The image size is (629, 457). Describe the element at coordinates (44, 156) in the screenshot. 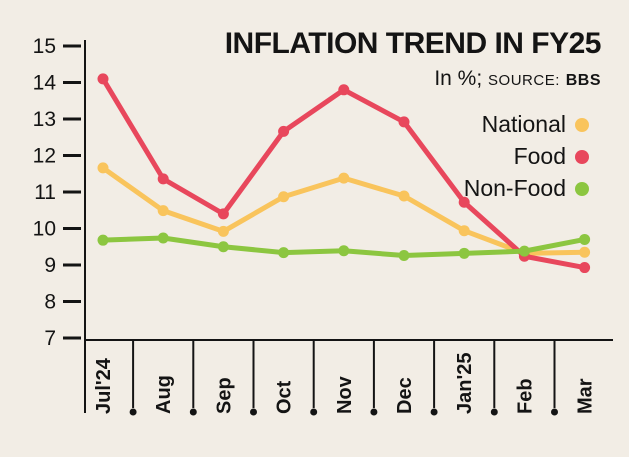

I see `y-tick-label: 12` at that location.